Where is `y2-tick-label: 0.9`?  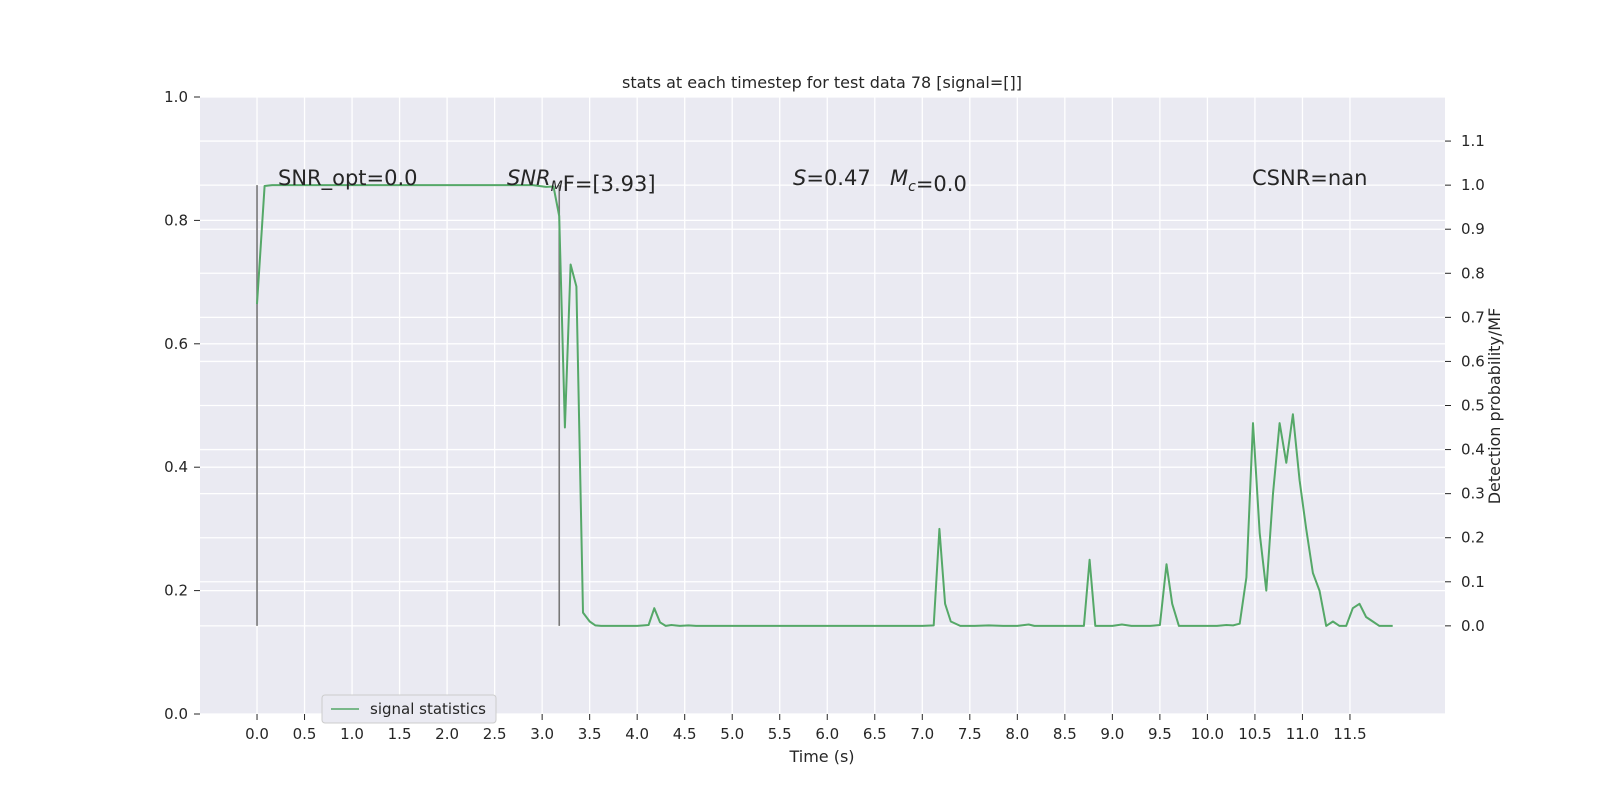
y2-tick-label: 0.9 is located at coordinates (1473, 229).